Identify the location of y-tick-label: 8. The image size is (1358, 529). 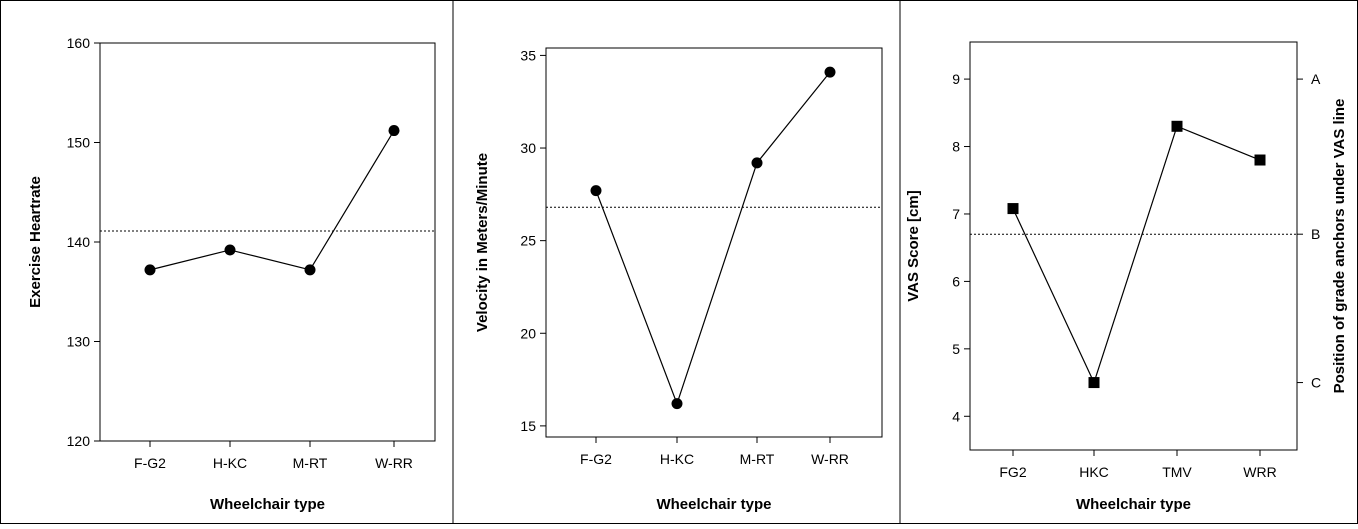
(956, 147).